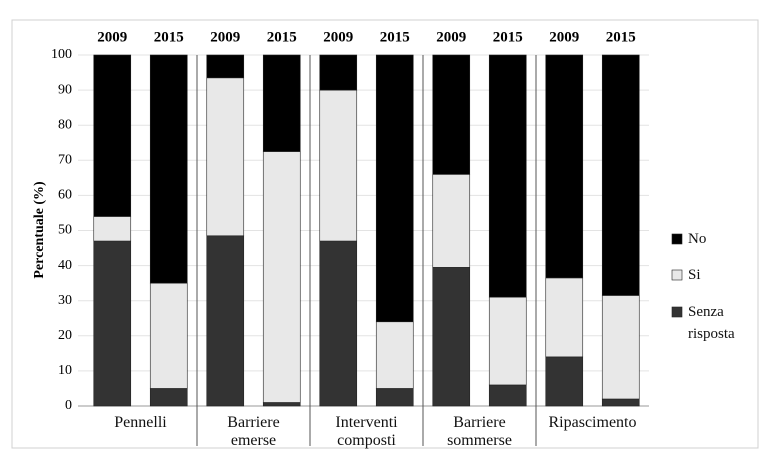 This screenshot has height=451, width=760. I want to click on y-tick-label: 70, so click(65, 160).